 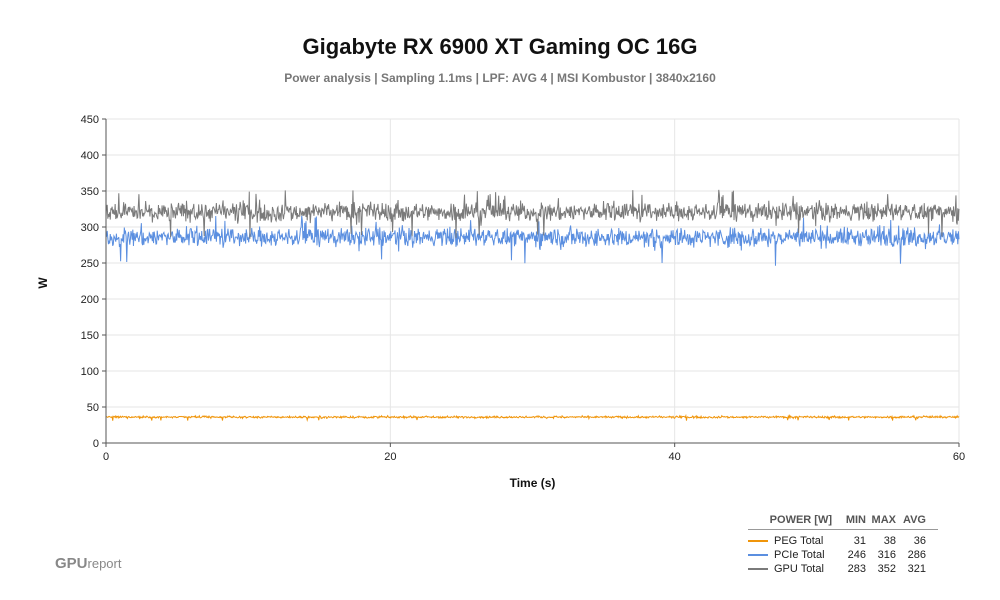 I want to click on series-line-gpu-total, so click(x=532, y=214).